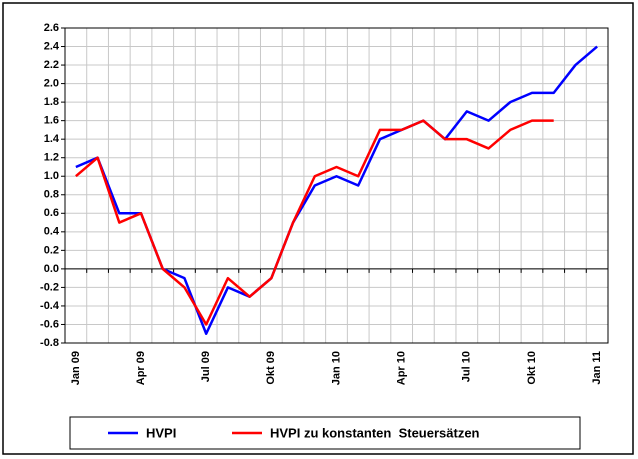 The width and height of the screenshot is (638, 459). What do you see at coordinates (271, 368) in the screenshot?
I see `x-tick-label: Okt 09` at bounding box center [271, 368].